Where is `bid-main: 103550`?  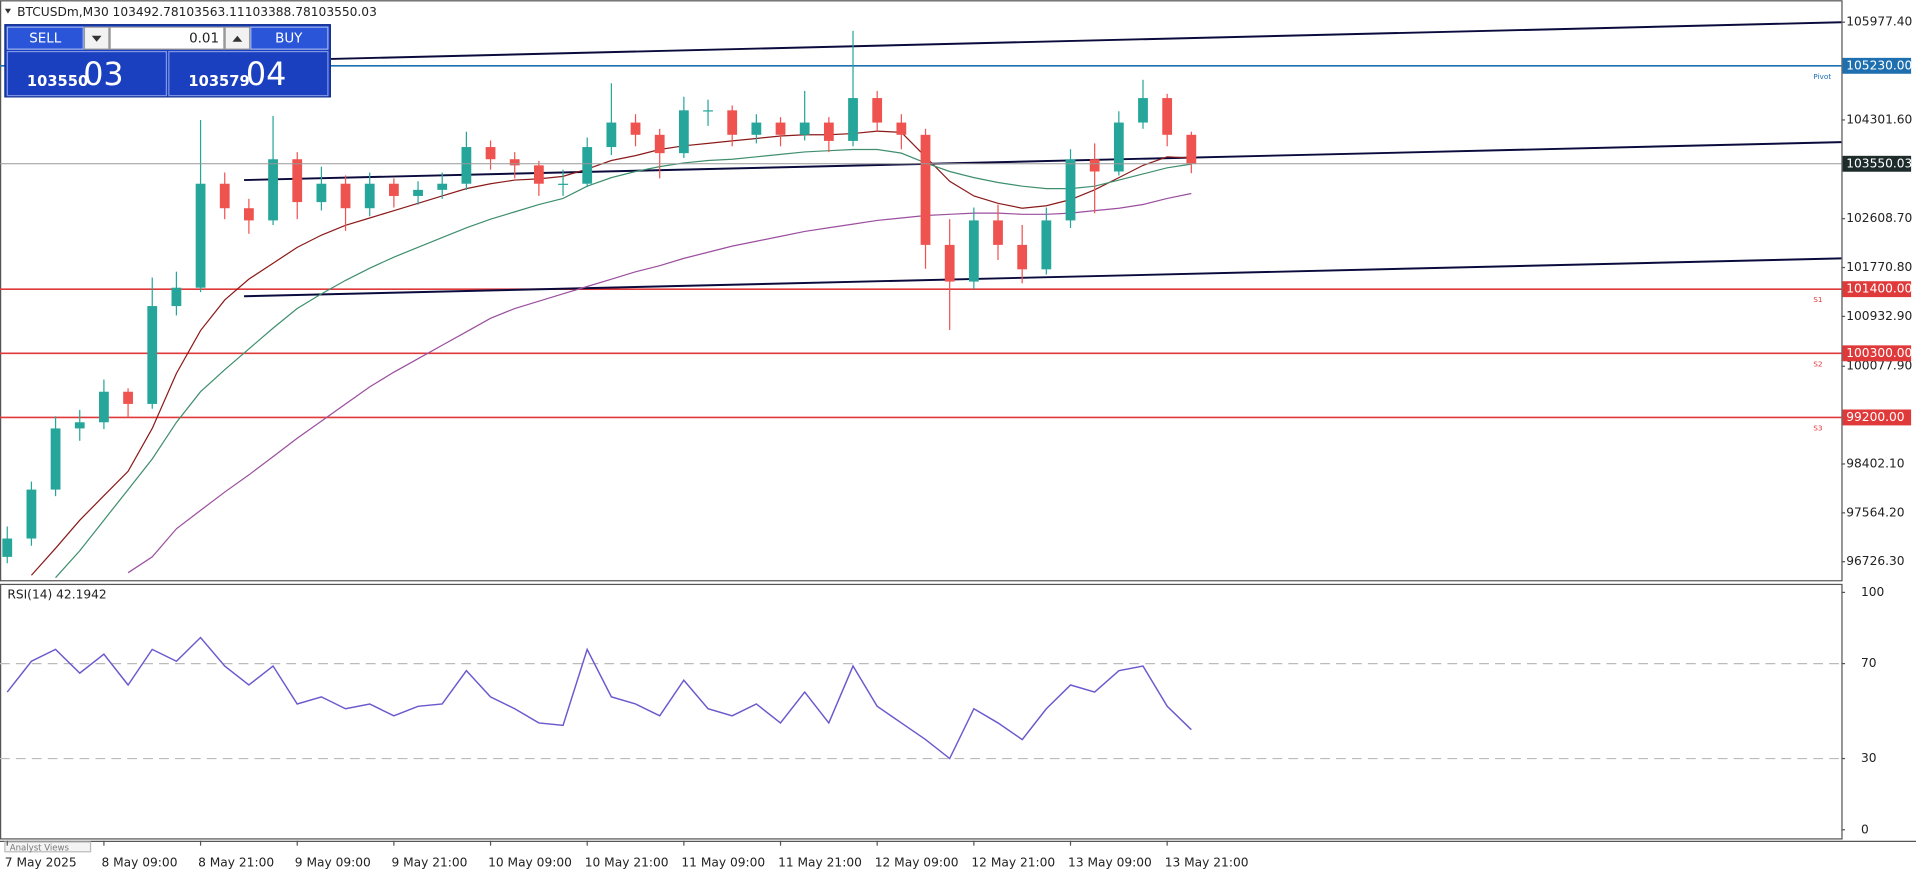
bid-main: 103550 is located at coordinates (57, 81).